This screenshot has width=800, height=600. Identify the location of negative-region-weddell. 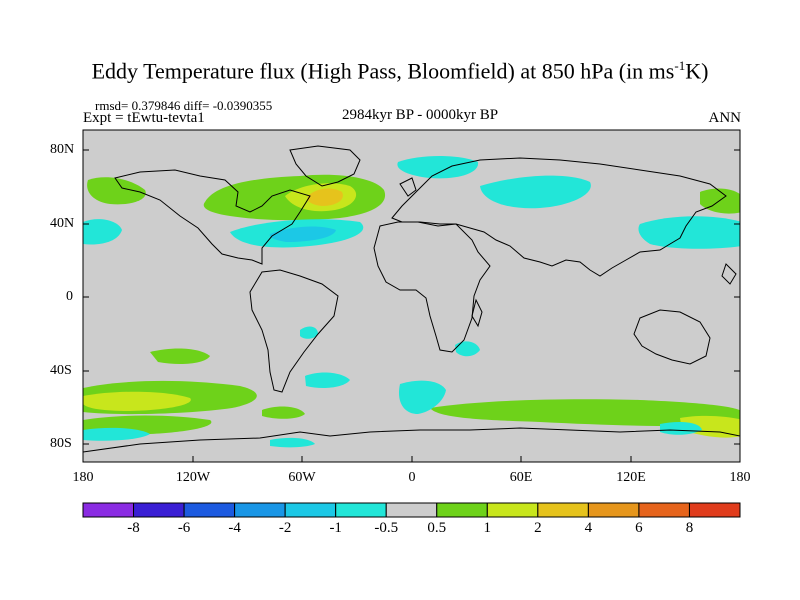
(292, 442).